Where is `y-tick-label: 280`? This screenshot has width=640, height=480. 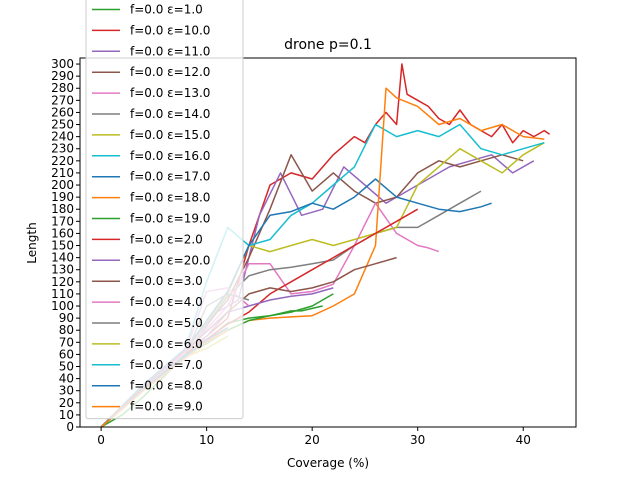 y-tick-label: 280 is located at coordinates (62, 88).